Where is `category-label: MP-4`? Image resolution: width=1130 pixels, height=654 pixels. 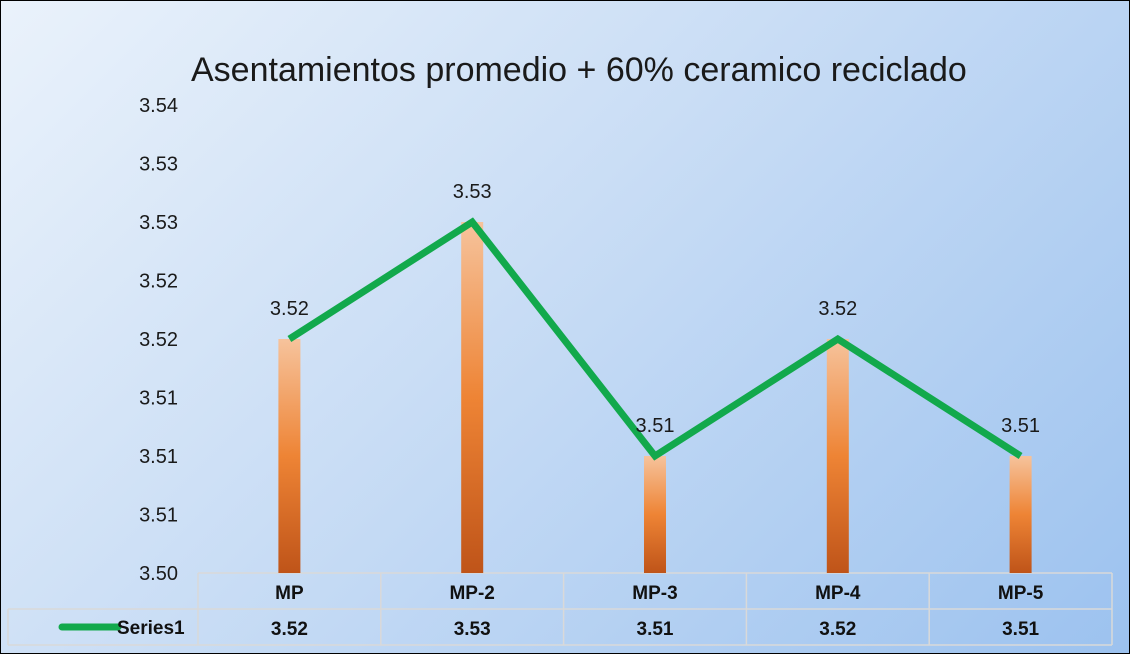 category-label: MP-4 is located at coordinates (838, 593).